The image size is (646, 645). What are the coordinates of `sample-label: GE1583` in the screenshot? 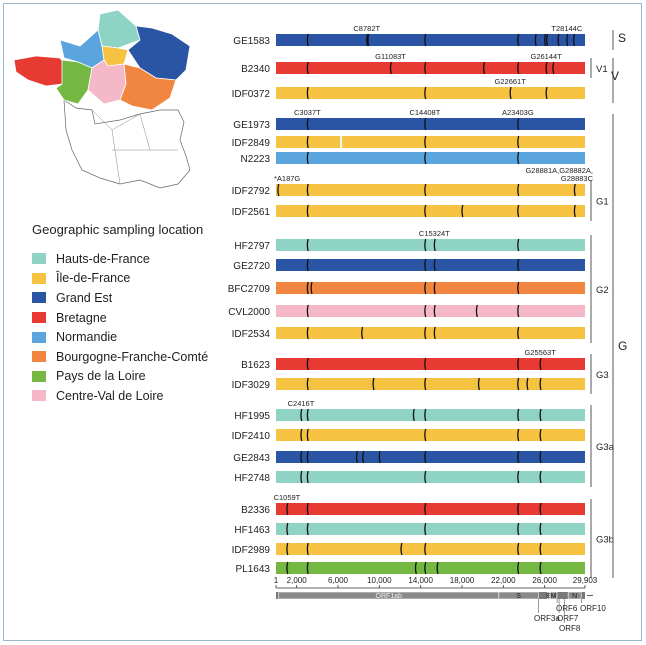 It's located at (251, 41).